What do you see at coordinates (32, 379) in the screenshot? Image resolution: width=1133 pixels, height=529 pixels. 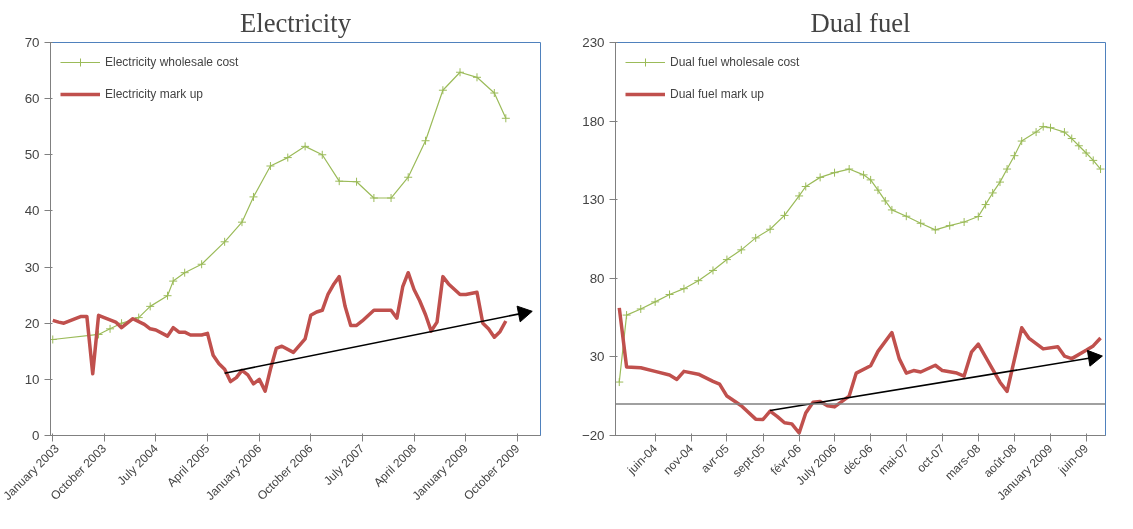 I see `y-tick-label: 10` at bounding box center [32, 379].